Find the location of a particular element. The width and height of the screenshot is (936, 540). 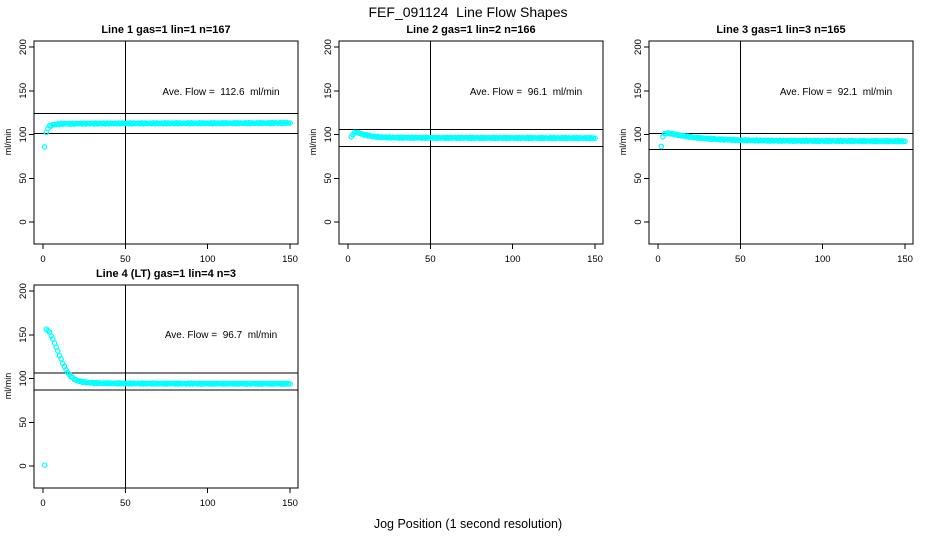

panel-line-2-ave-flow: Ave. Flow = 96.1 ml/min is located at coordinates (526, 92).